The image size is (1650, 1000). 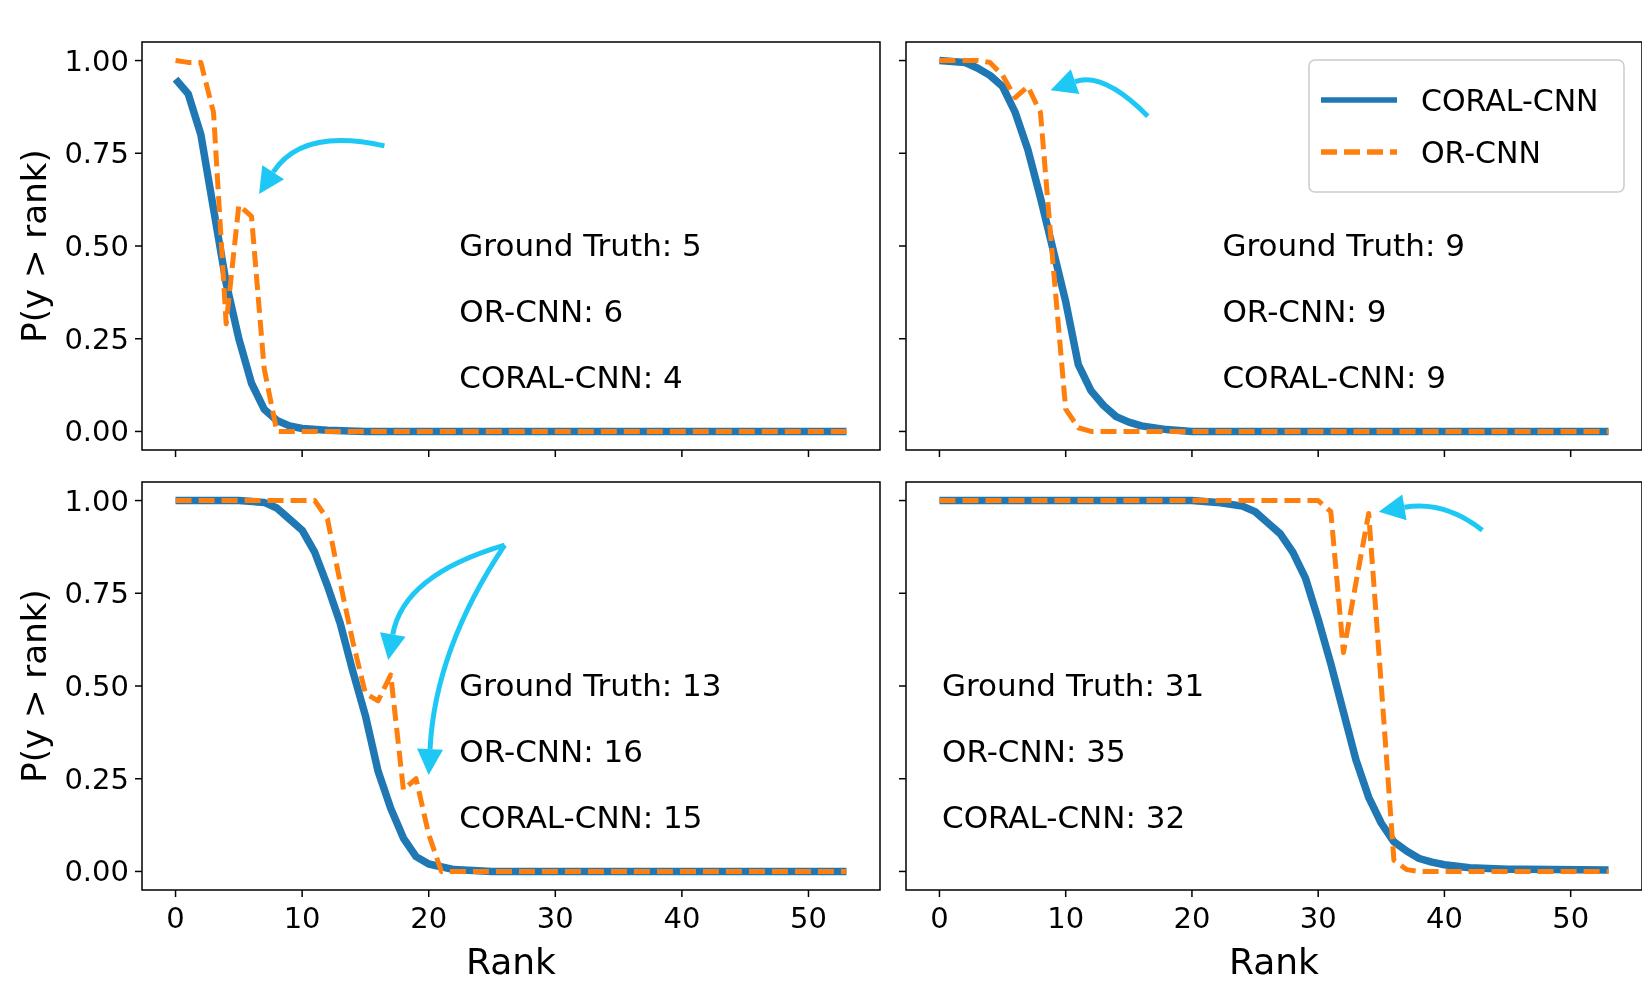 I want to click on legend-label: OR-CNN, so click(x=1481, y=152).